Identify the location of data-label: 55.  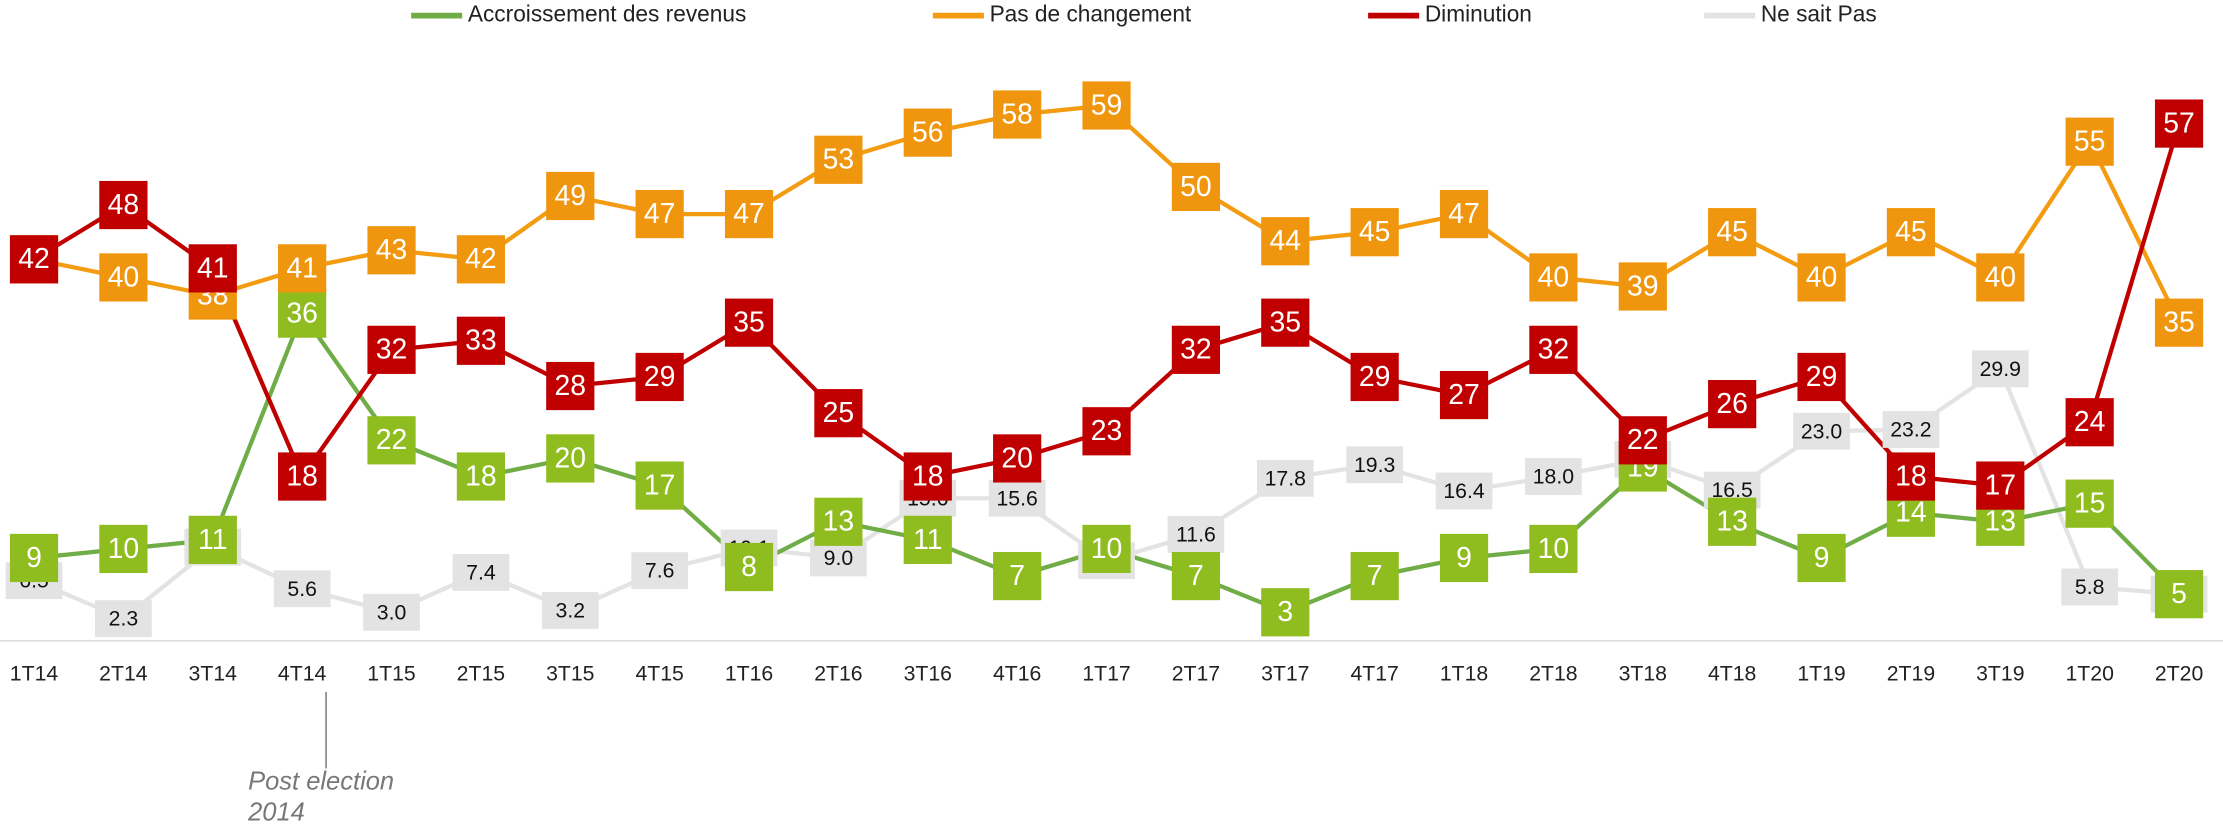
(2090, 142).